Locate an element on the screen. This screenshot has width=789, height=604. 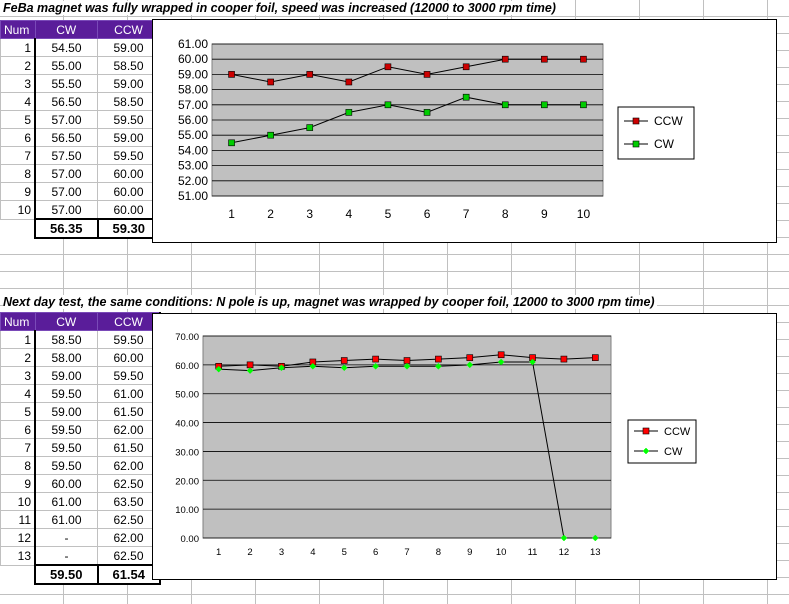
legend-marker-ccw is located at coordinates (646, 431).